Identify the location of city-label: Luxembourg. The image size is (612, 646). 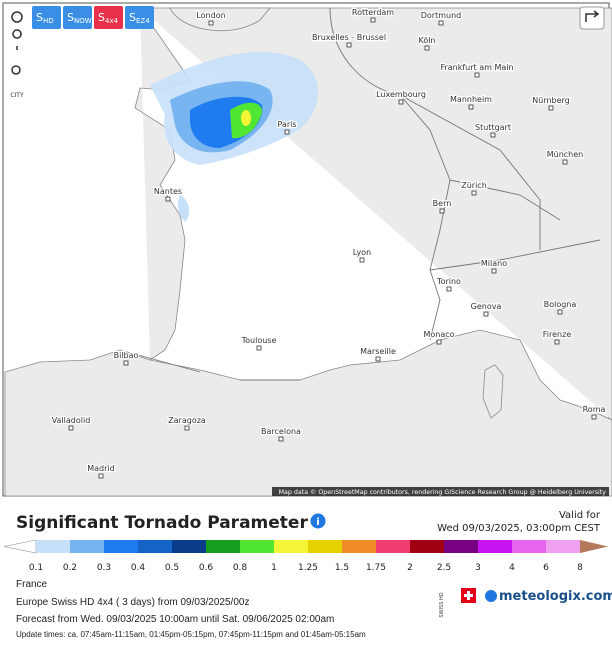
(401, 94).